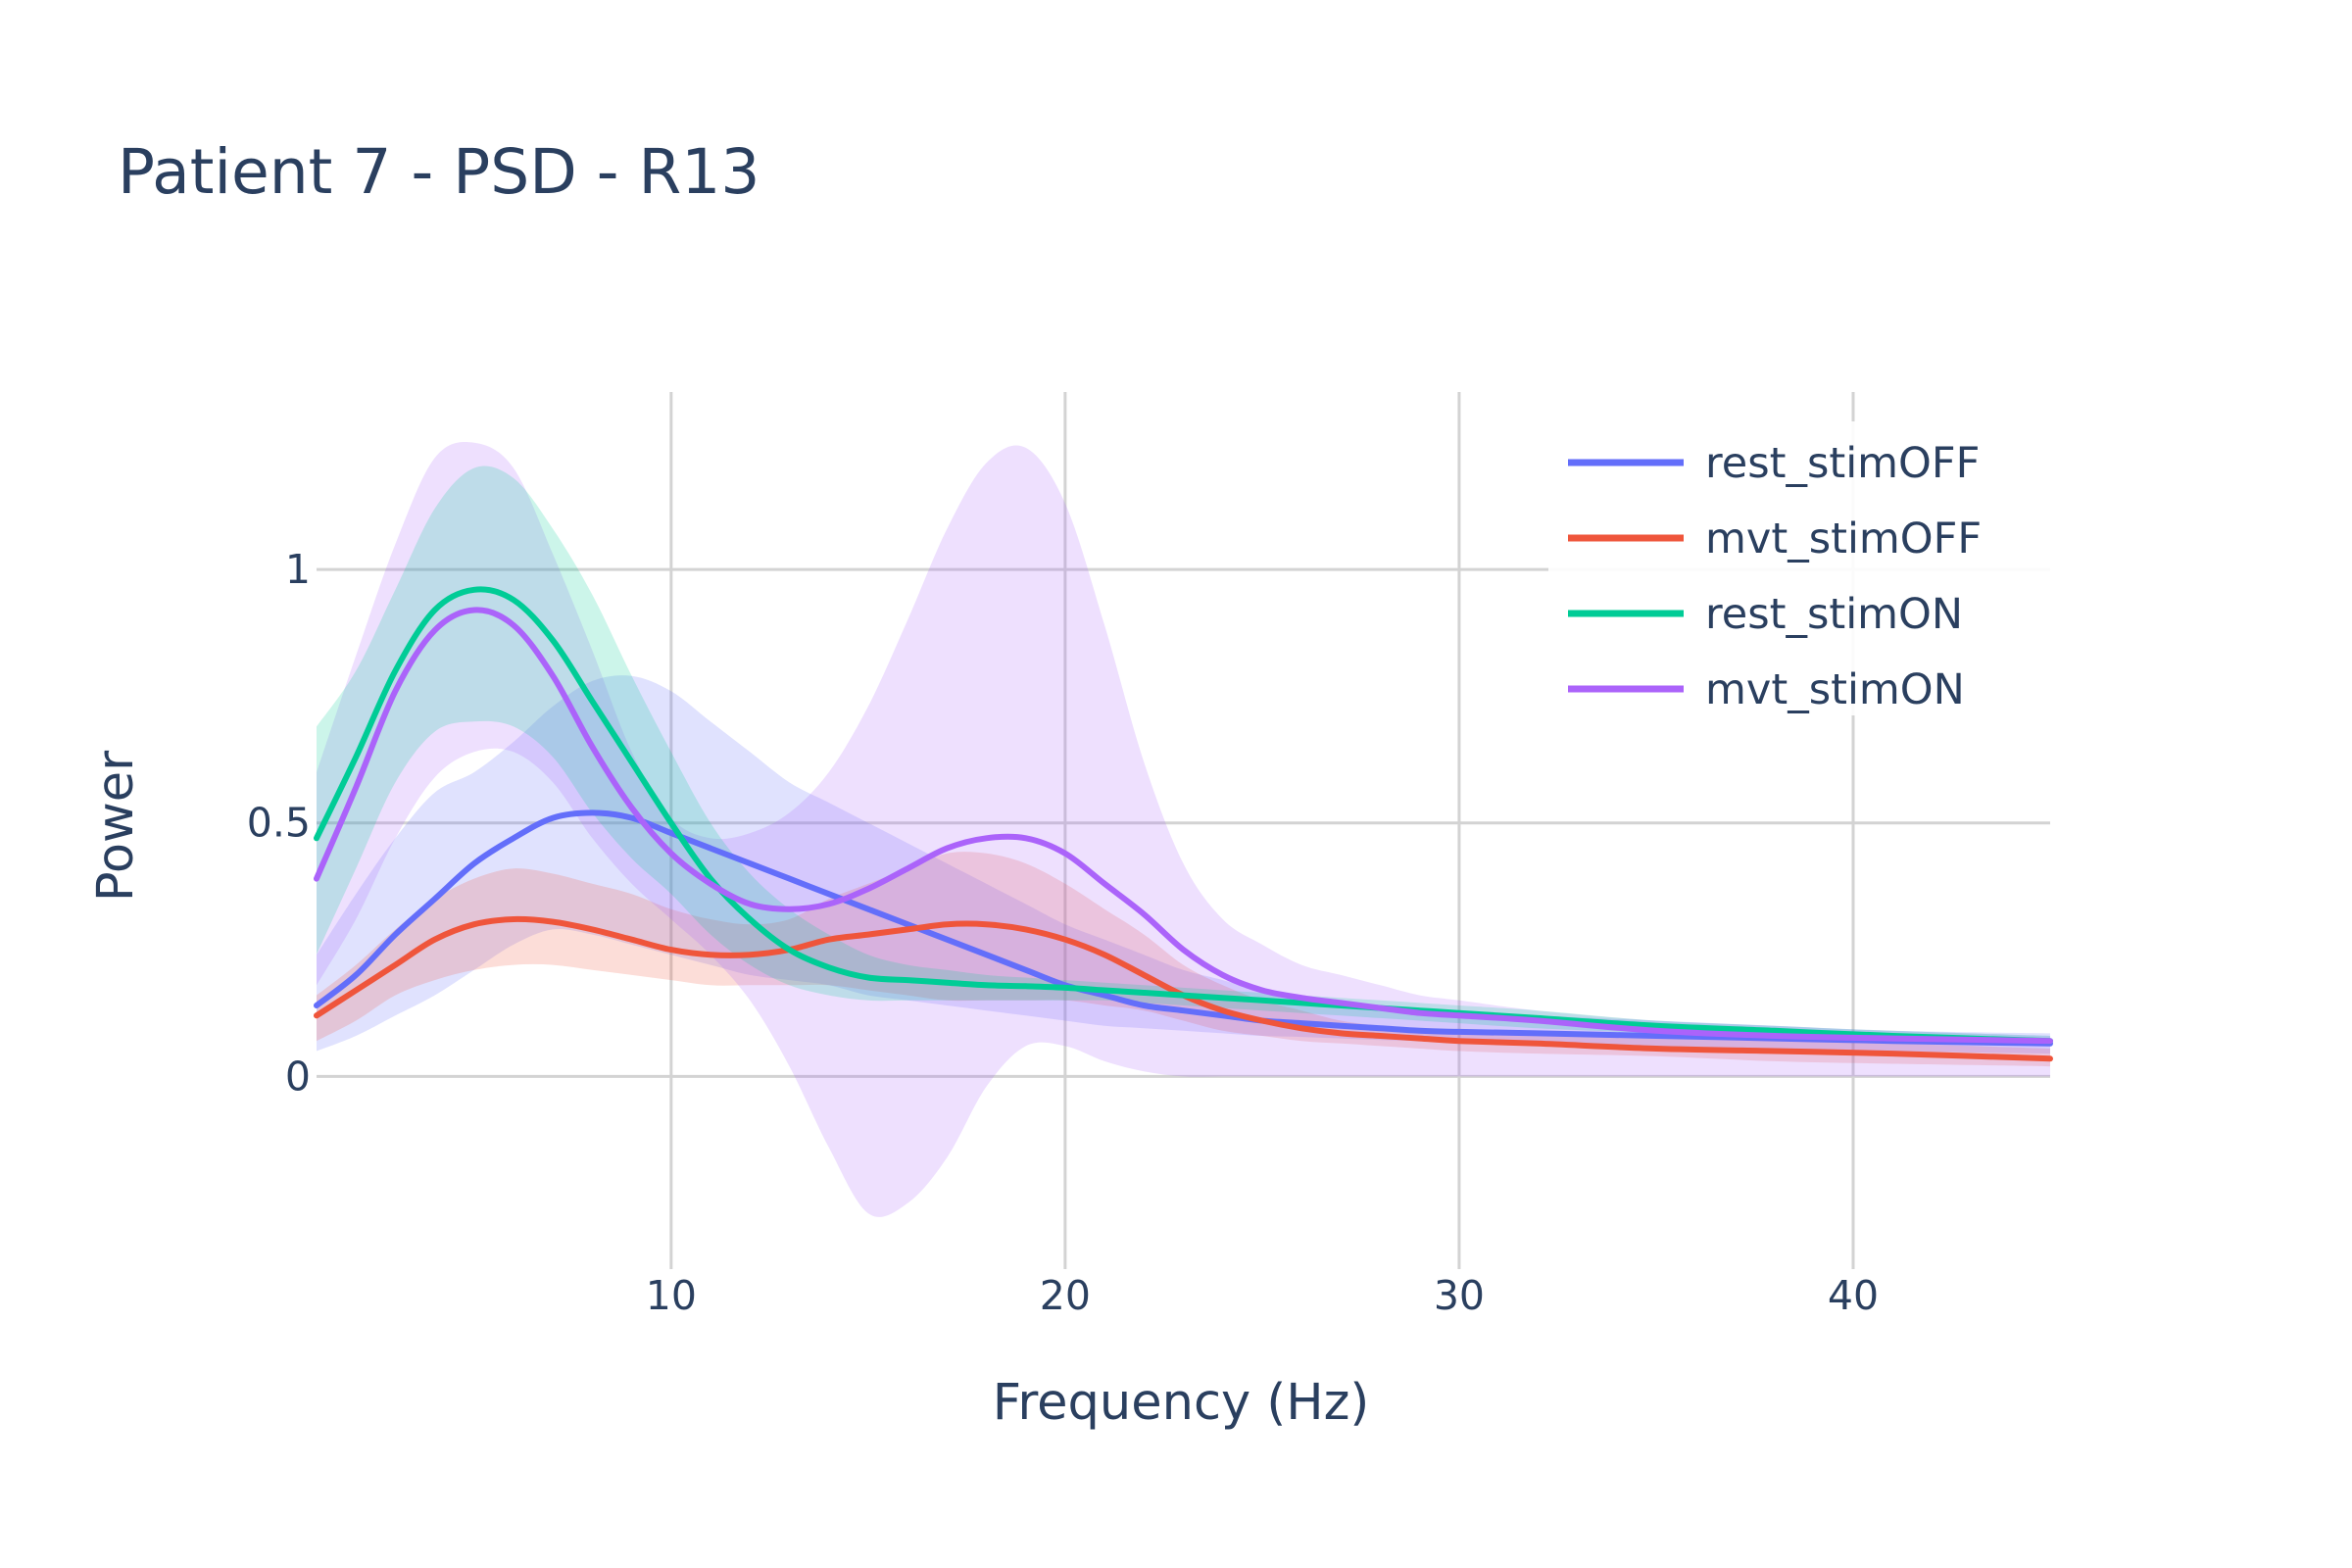 This screenshot has height=1568, width=2352. I want to click on y-tick-label: 0, so click(298, 1076).